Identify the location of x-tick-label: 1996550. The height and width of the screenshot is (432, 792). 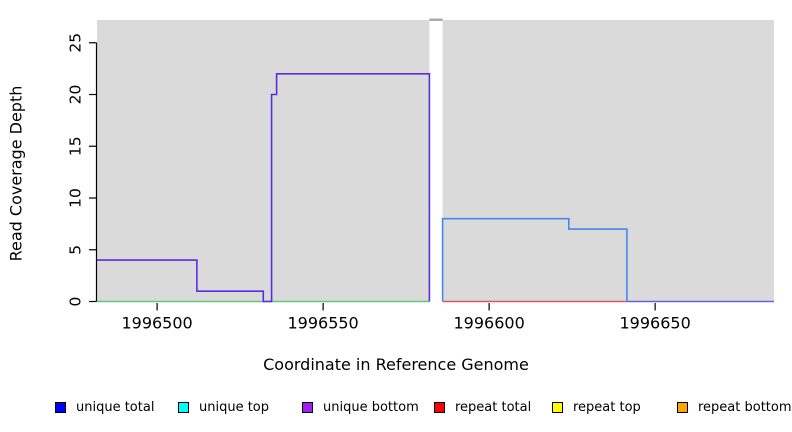
(322, 323).